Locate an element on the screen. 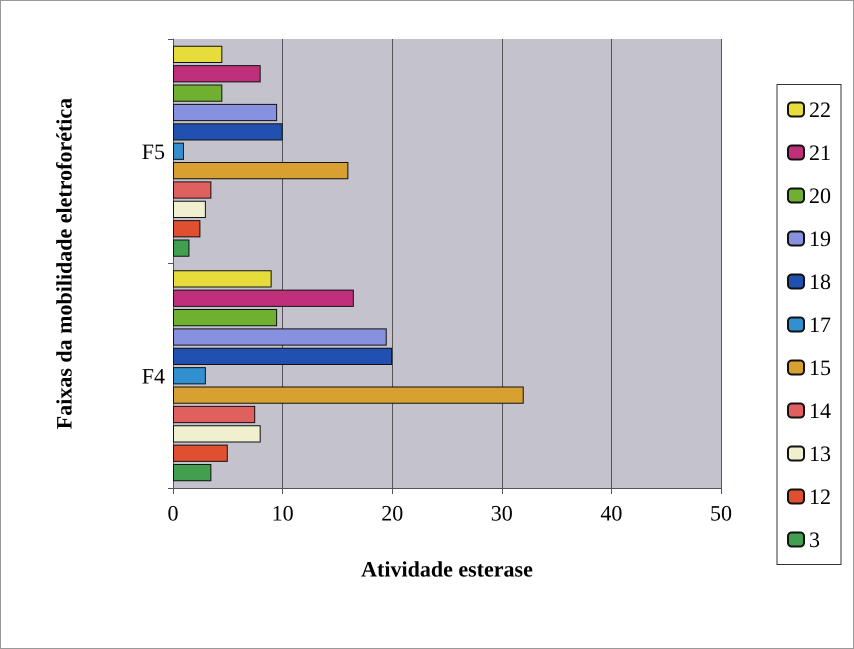  x-tick-label: 30 is located at coordinates (501, 513).